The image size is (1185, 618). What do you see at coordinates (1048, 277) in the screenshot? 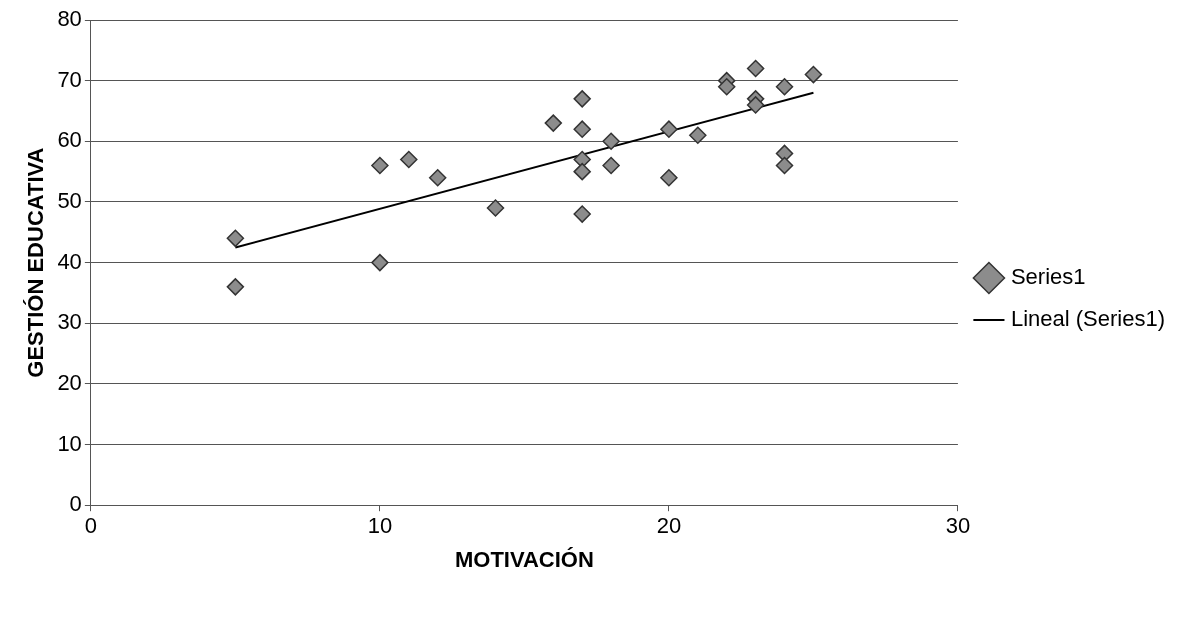
I see `legend-label: Series1` at bounding box center [1048, 277].